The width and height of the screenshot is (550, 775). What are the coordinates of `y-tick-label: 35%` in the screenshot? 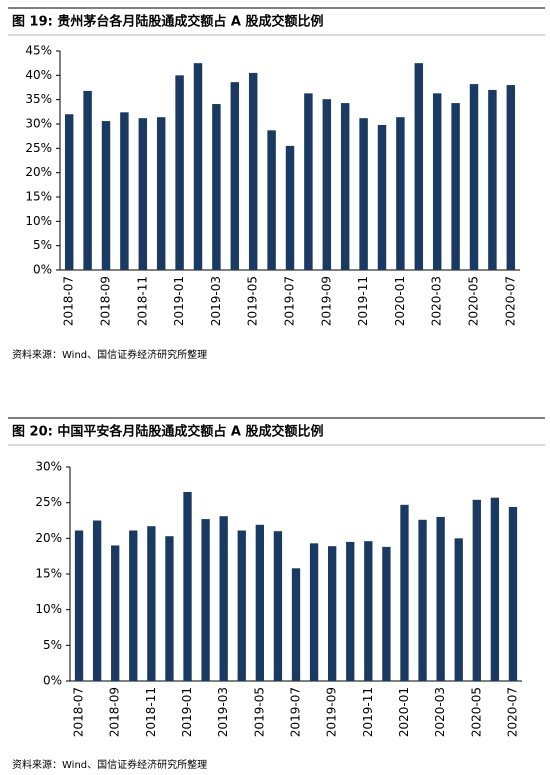 It's located at (38, 99).